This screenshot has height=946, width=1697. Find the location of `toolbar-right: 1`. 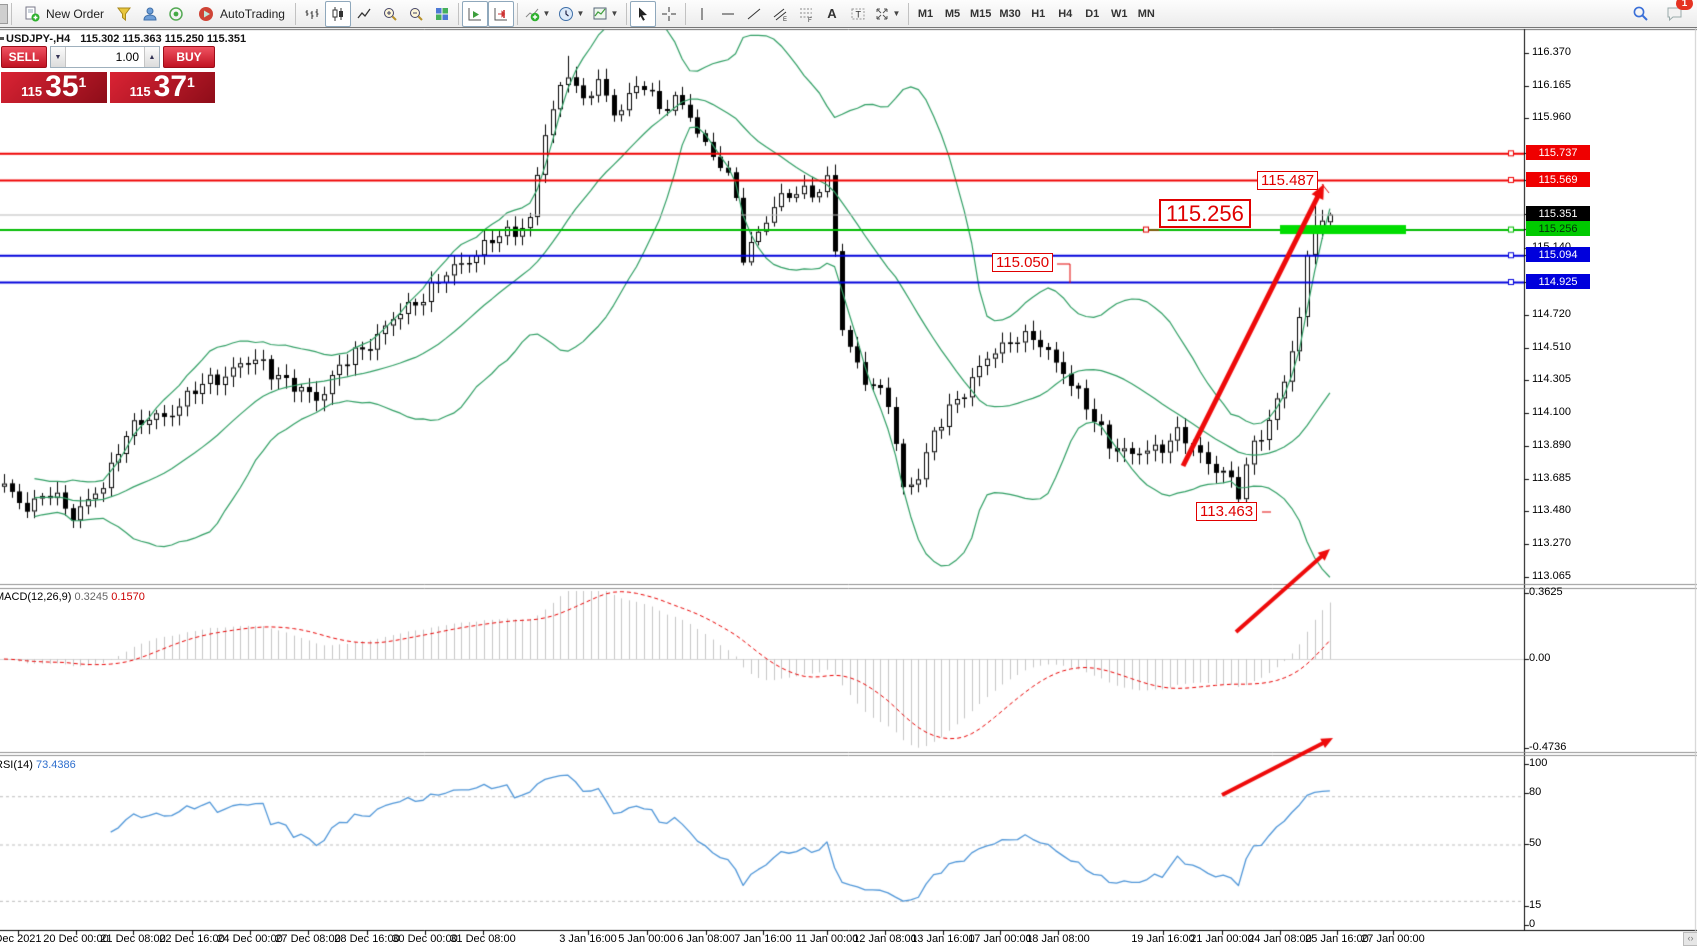

toolbar-right: 1 is located at coordinates (1661, 13).